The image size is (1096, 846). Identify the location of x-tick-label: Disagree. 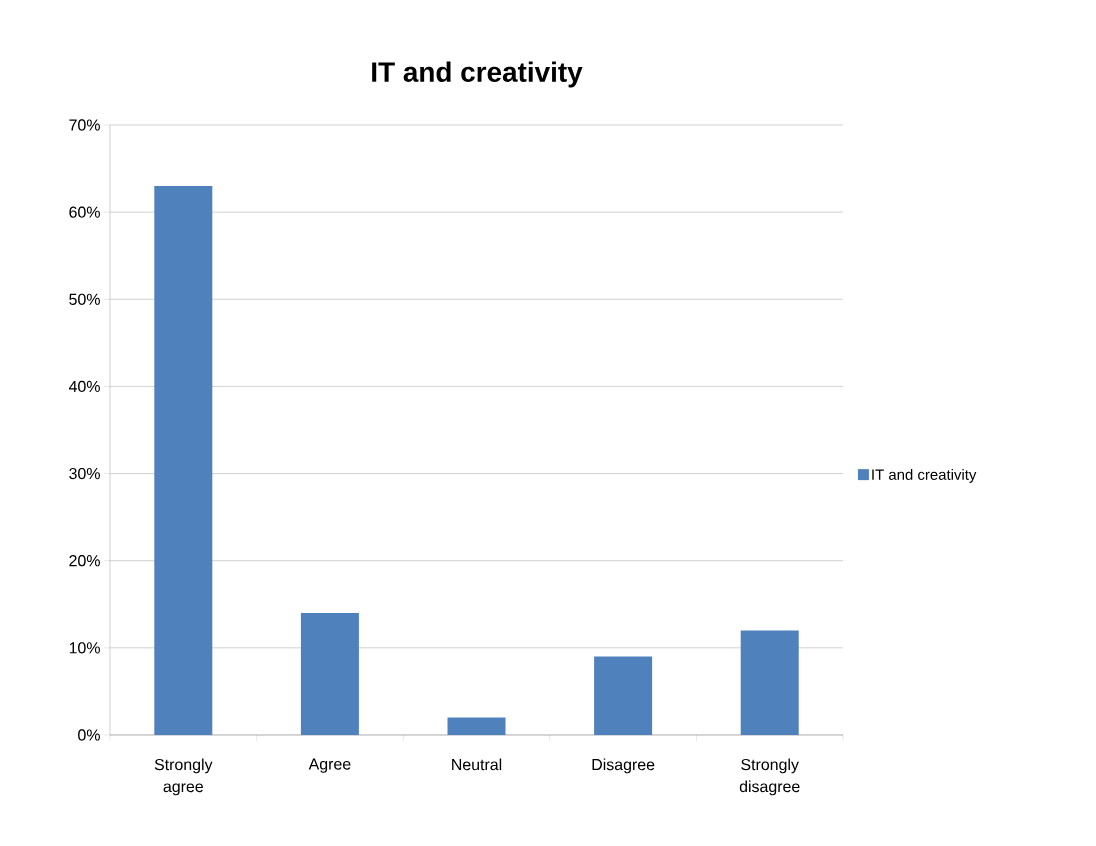
(623, 766).